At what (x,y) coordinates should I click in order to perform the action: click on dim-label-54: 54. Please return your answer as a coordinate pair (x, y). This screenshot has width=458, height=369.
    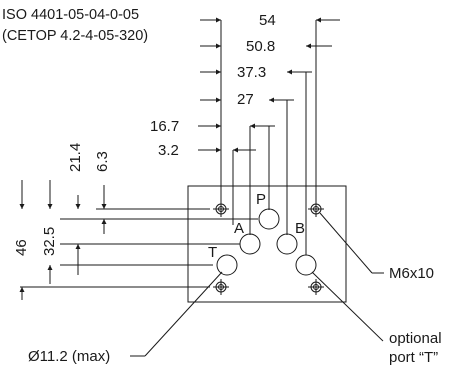
    Looking at the image, I should click on (267, 20).